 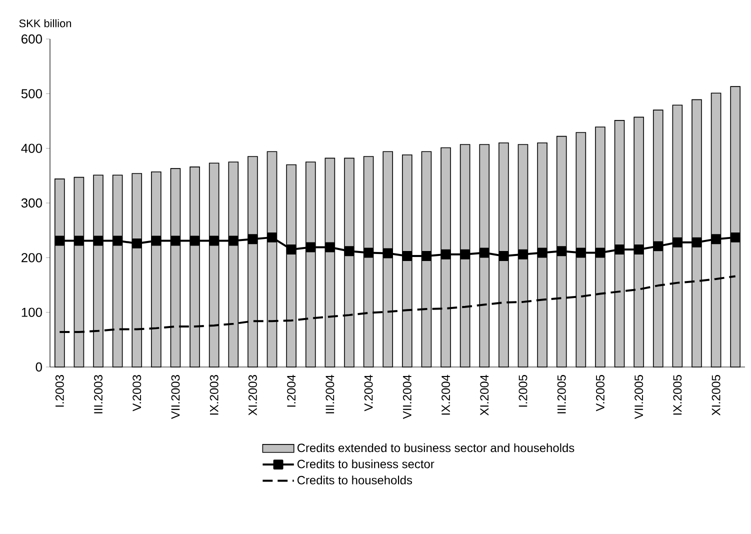 What do you see at coordinates (523, 391) in the screenshot?
I see `x-tick-label: I.2005` at bounding box center [523, 391].